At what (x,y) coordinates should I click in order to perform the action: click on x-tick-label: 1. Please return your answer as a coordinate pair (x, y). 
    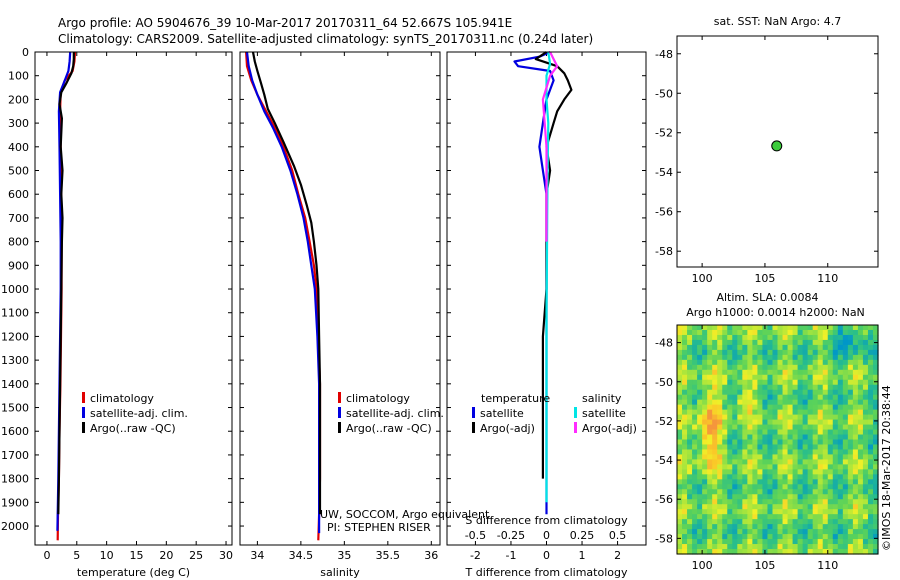
    Looking at the image, I should click on (582, 555).